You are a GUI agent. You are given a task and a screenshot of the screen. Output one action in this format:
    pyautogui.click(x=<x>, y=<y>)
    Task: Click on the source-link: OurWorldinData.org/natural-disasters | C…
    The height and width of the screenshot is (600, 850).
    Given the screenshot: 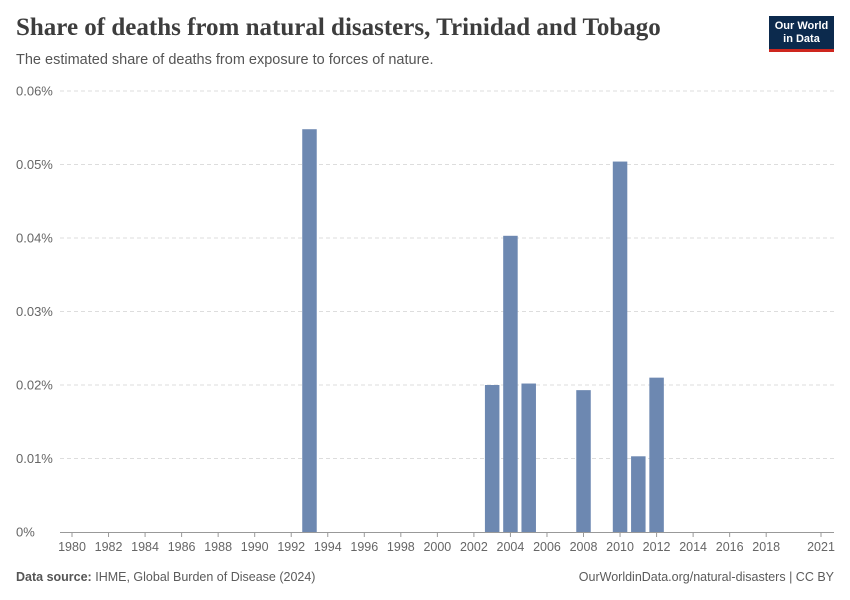 What is the action you would take?
    pyautogui.click(x=706, y=577)
    